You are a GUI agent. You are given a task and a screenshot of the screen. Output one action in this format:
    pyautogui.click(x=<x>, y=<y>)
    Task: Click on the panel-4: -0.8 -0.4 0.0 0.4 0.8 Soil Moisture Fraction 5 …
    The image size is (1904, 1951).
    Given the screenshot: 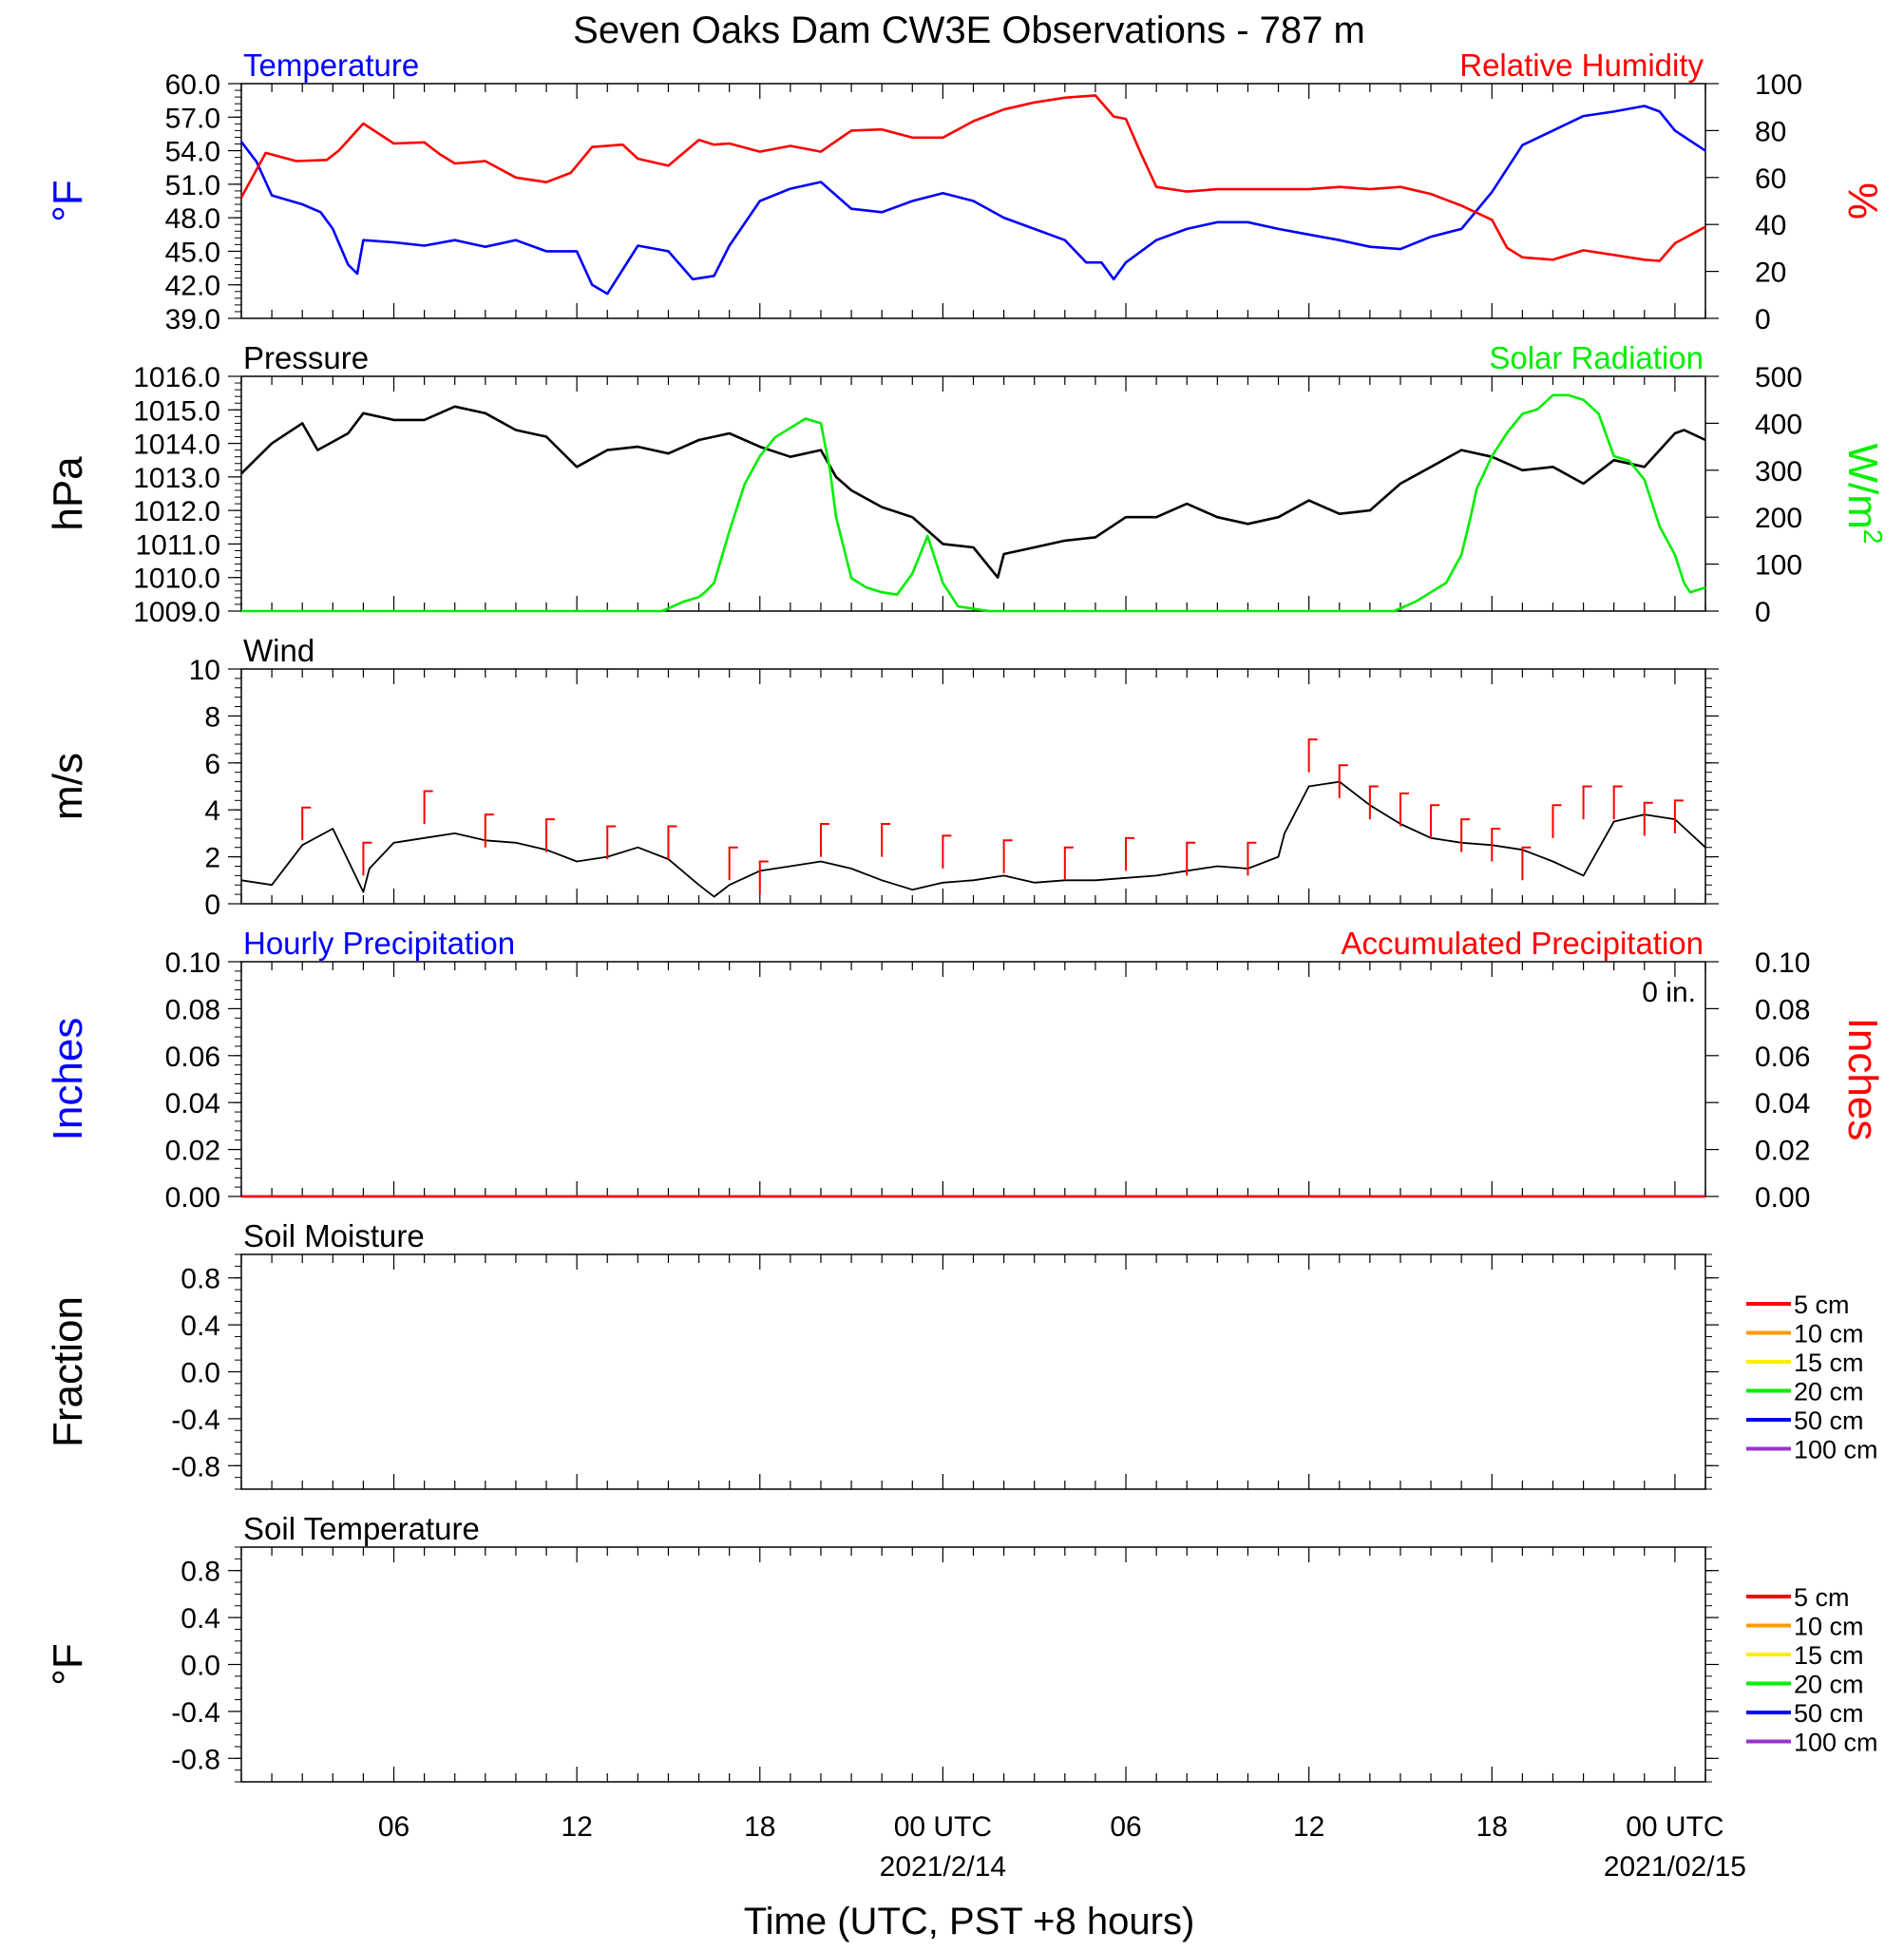 What is the action you would take?
    pyautogui.click(x=962, y=1354)
    